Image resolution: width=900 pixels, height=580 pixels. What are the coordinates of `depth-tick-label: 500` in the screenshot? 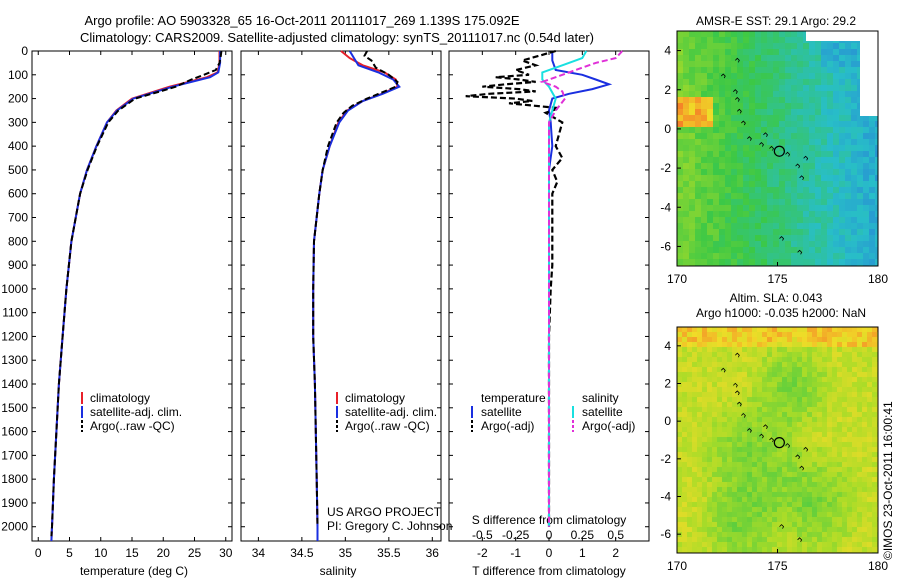 It's located at (18, 170).